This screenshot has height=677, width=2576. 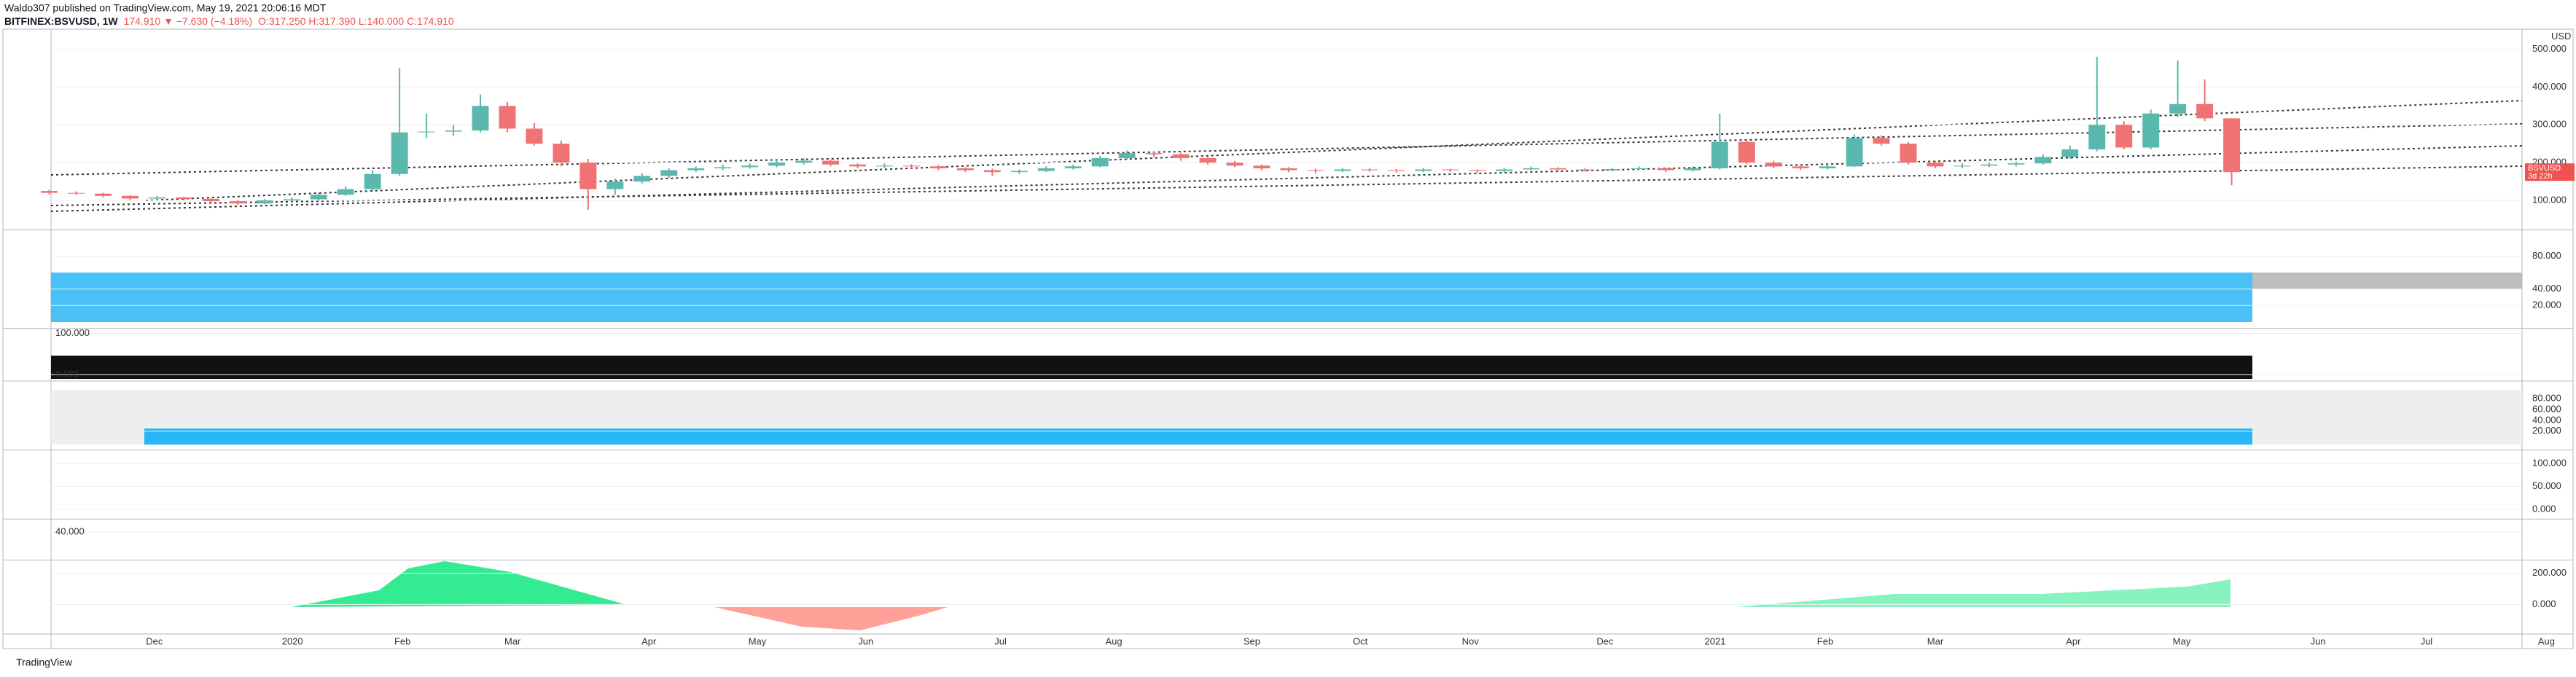 What do you see at coordinates (61, 21) in the screenshot?
I see `symbol: BITFINEX:BSVUSD, 1W` at bounding box center [61, 21].